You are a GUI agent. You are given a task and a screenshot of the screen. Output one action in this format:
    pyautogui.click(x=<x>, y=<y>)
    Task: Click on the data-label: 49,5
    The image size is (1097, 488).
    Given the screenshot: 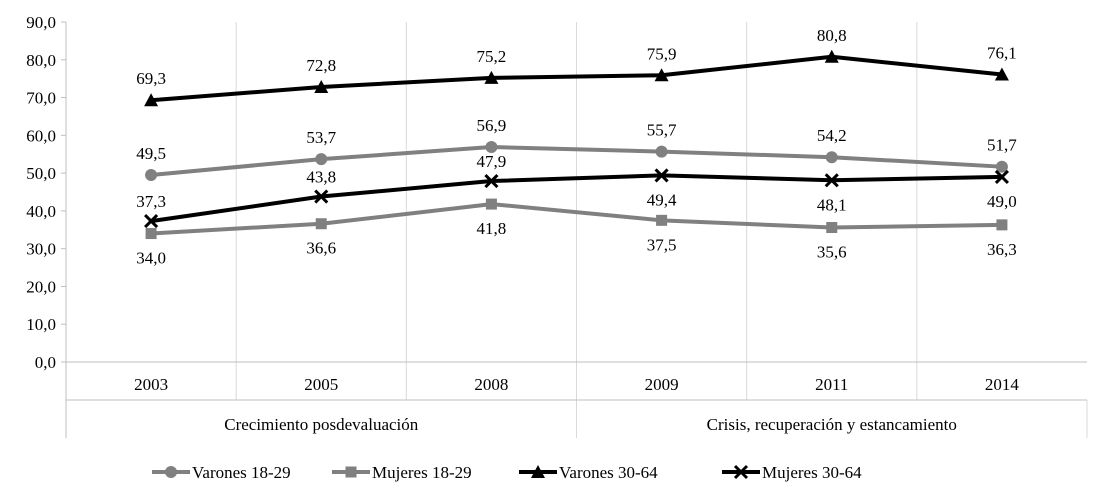 What is the action you would take?
    pyautogui.click(x=151, y=153)
    